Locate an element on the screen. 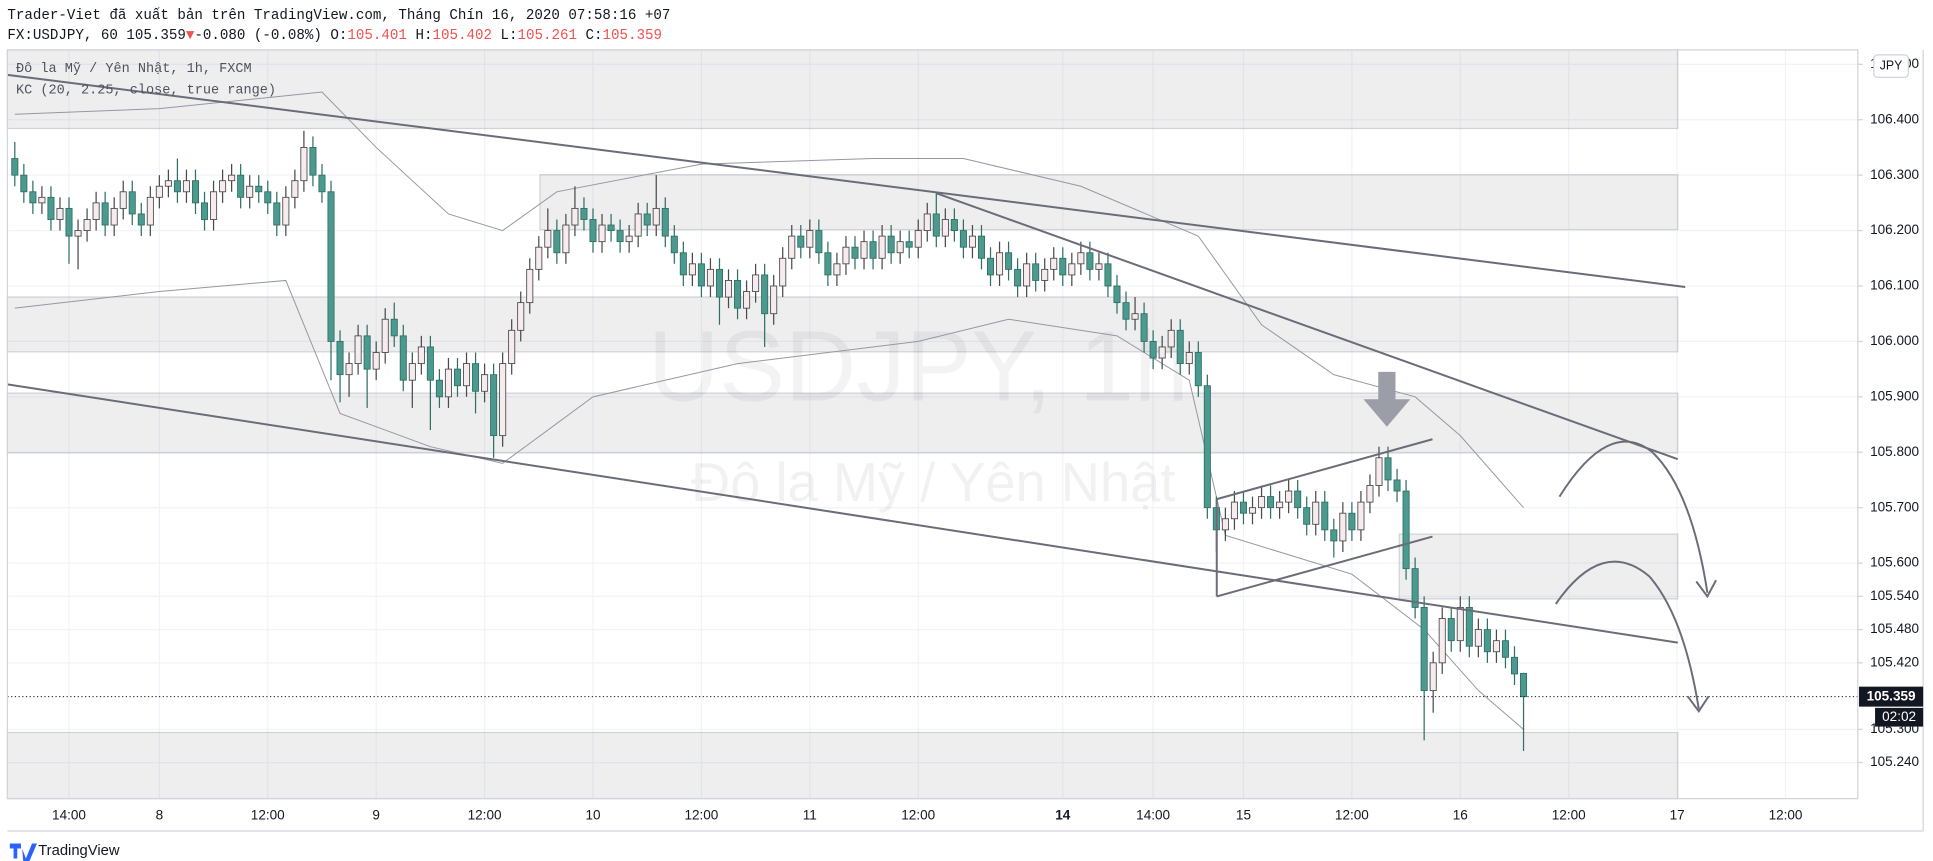 This screenshot has width=1933, height=861. legend-symbol: Đô la Mỹ / Yên Nhật, 1h, FXCM is located at coordinates (134, 69).